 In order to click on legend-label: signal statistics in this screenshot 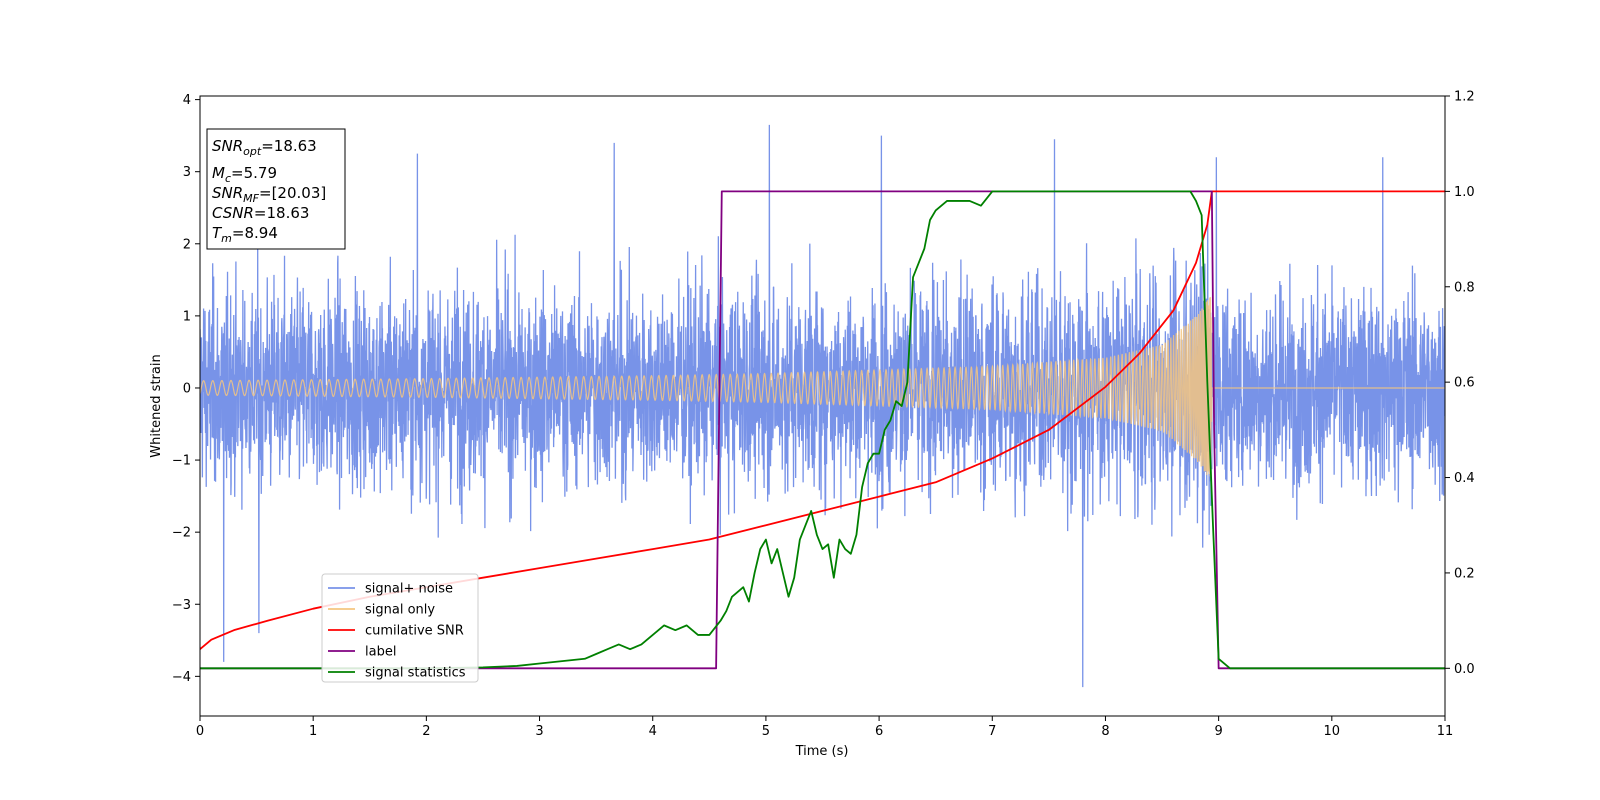, I will do `click(415, 673)`.